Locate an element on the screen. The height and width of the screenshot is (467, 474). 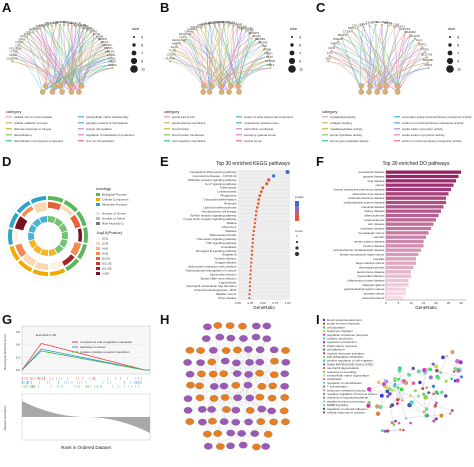
gene-label: ACSL1 is located at coordinates (68, 22).